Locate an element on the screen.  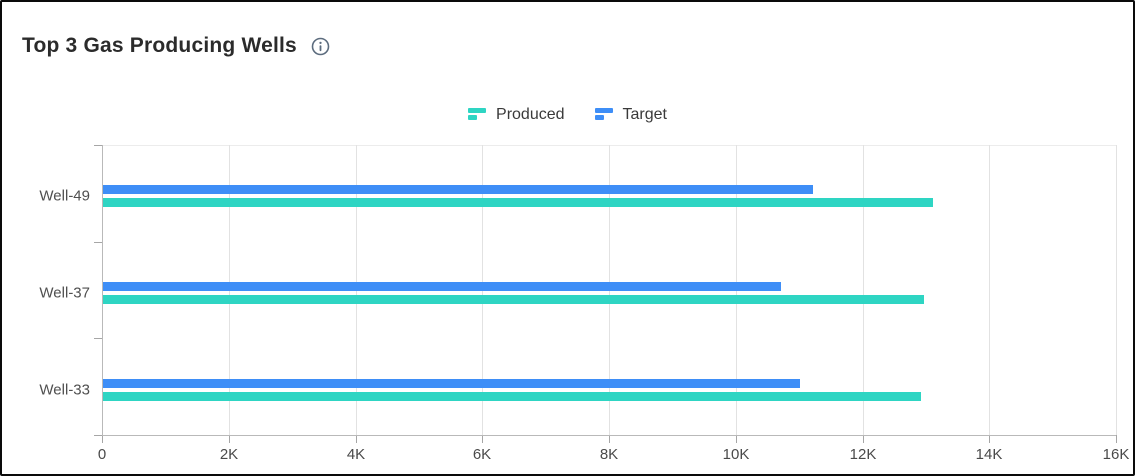
info-icon is located at coordinates (320, 46).